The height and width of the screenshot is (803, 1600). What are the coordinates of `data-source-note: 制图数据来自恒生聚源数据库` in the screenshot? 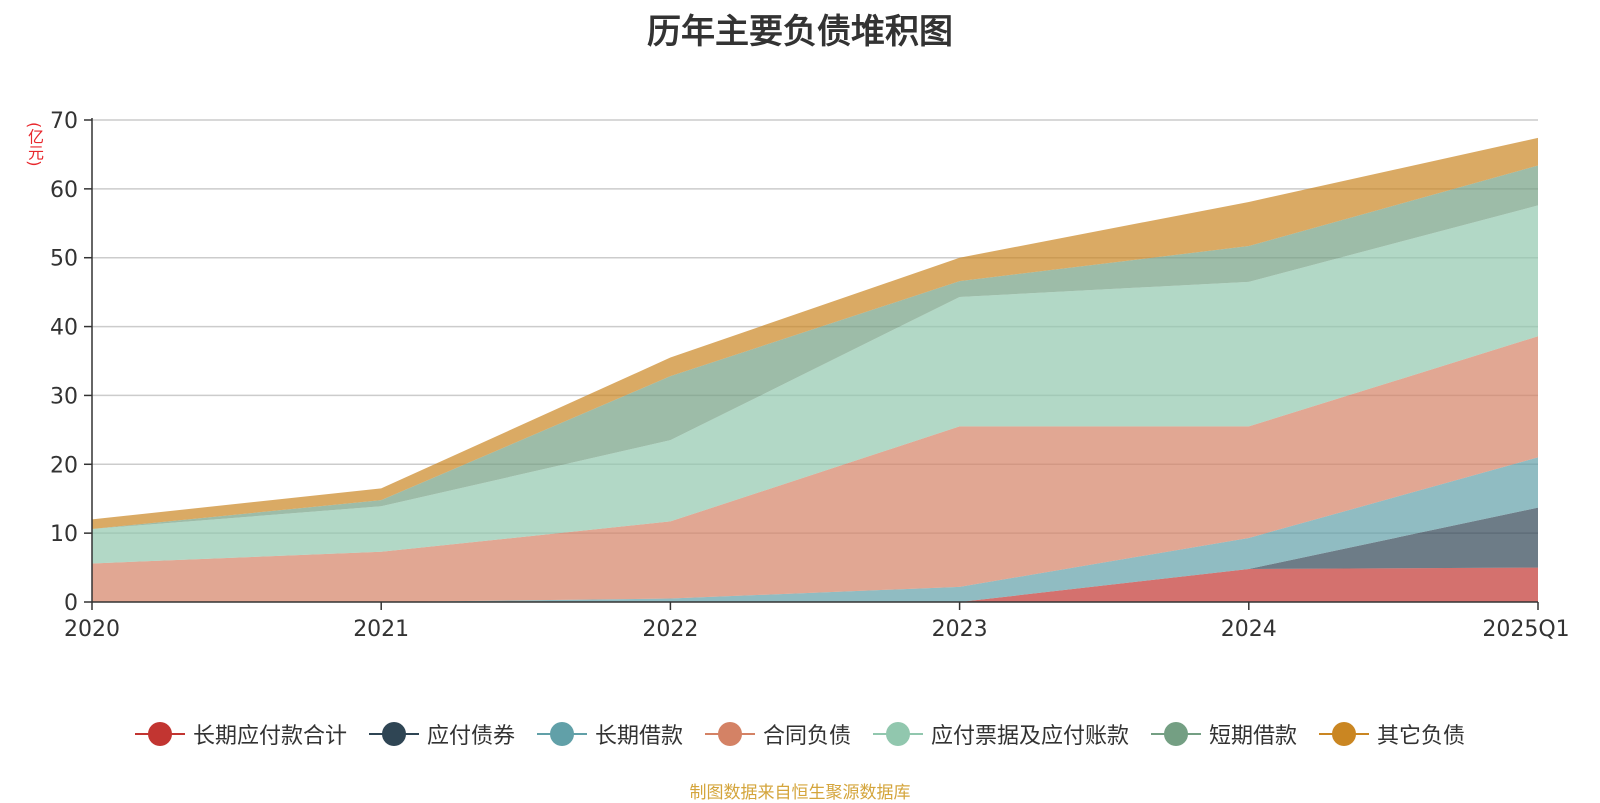 It's located at (800, 793).